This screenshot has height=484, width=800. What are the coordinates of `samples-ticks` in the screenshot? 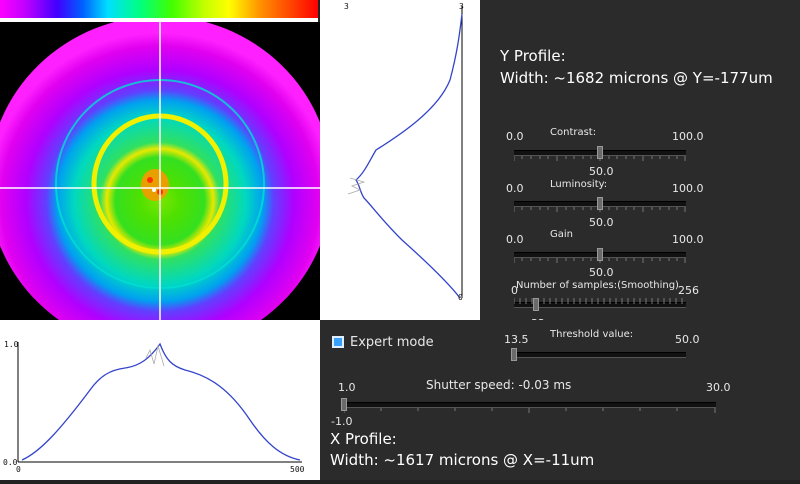 It's located at (598, 301).